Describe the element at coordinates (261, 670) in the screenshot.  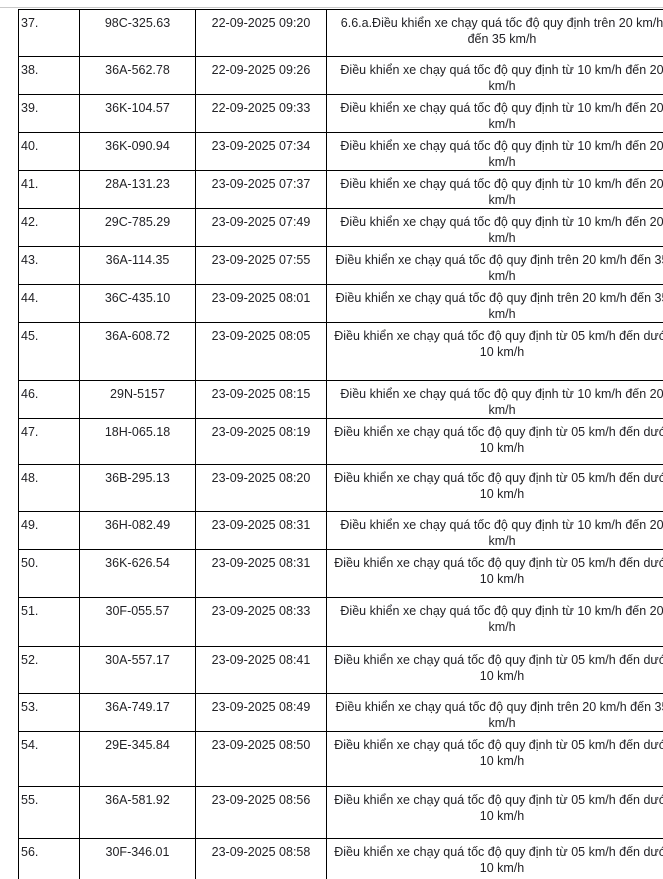
I see `datetime-cell: 23-09-2025 08:41` at that location.